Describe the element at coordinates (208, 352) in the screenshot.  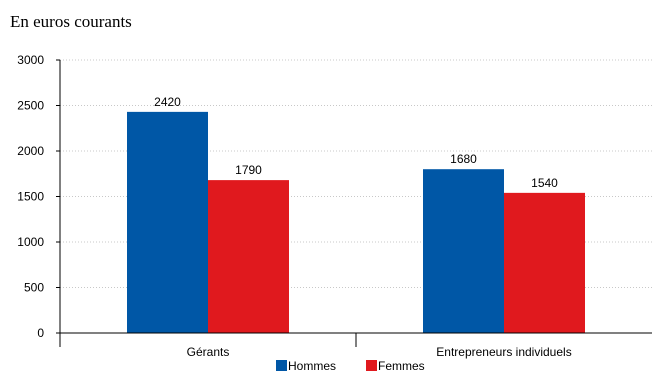
I see `x-category-label: Gérants` at that location.